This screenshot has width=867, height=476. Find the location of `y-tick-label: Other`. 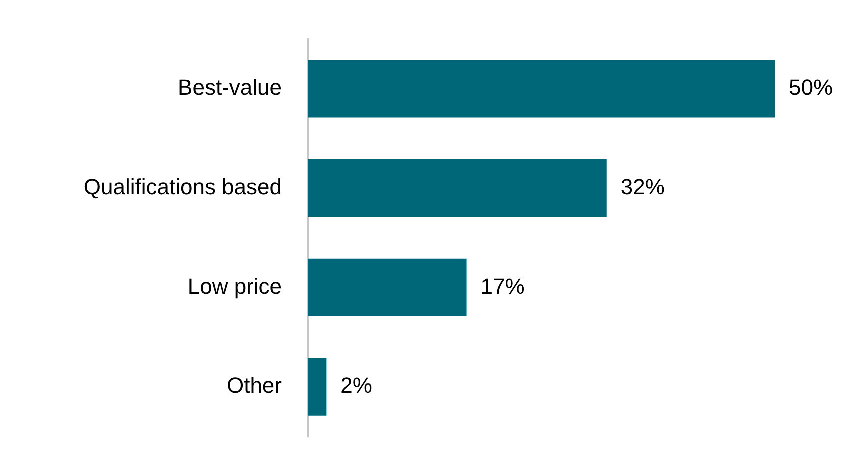

y-tick-label: Other is located at coordinates (254, 385).